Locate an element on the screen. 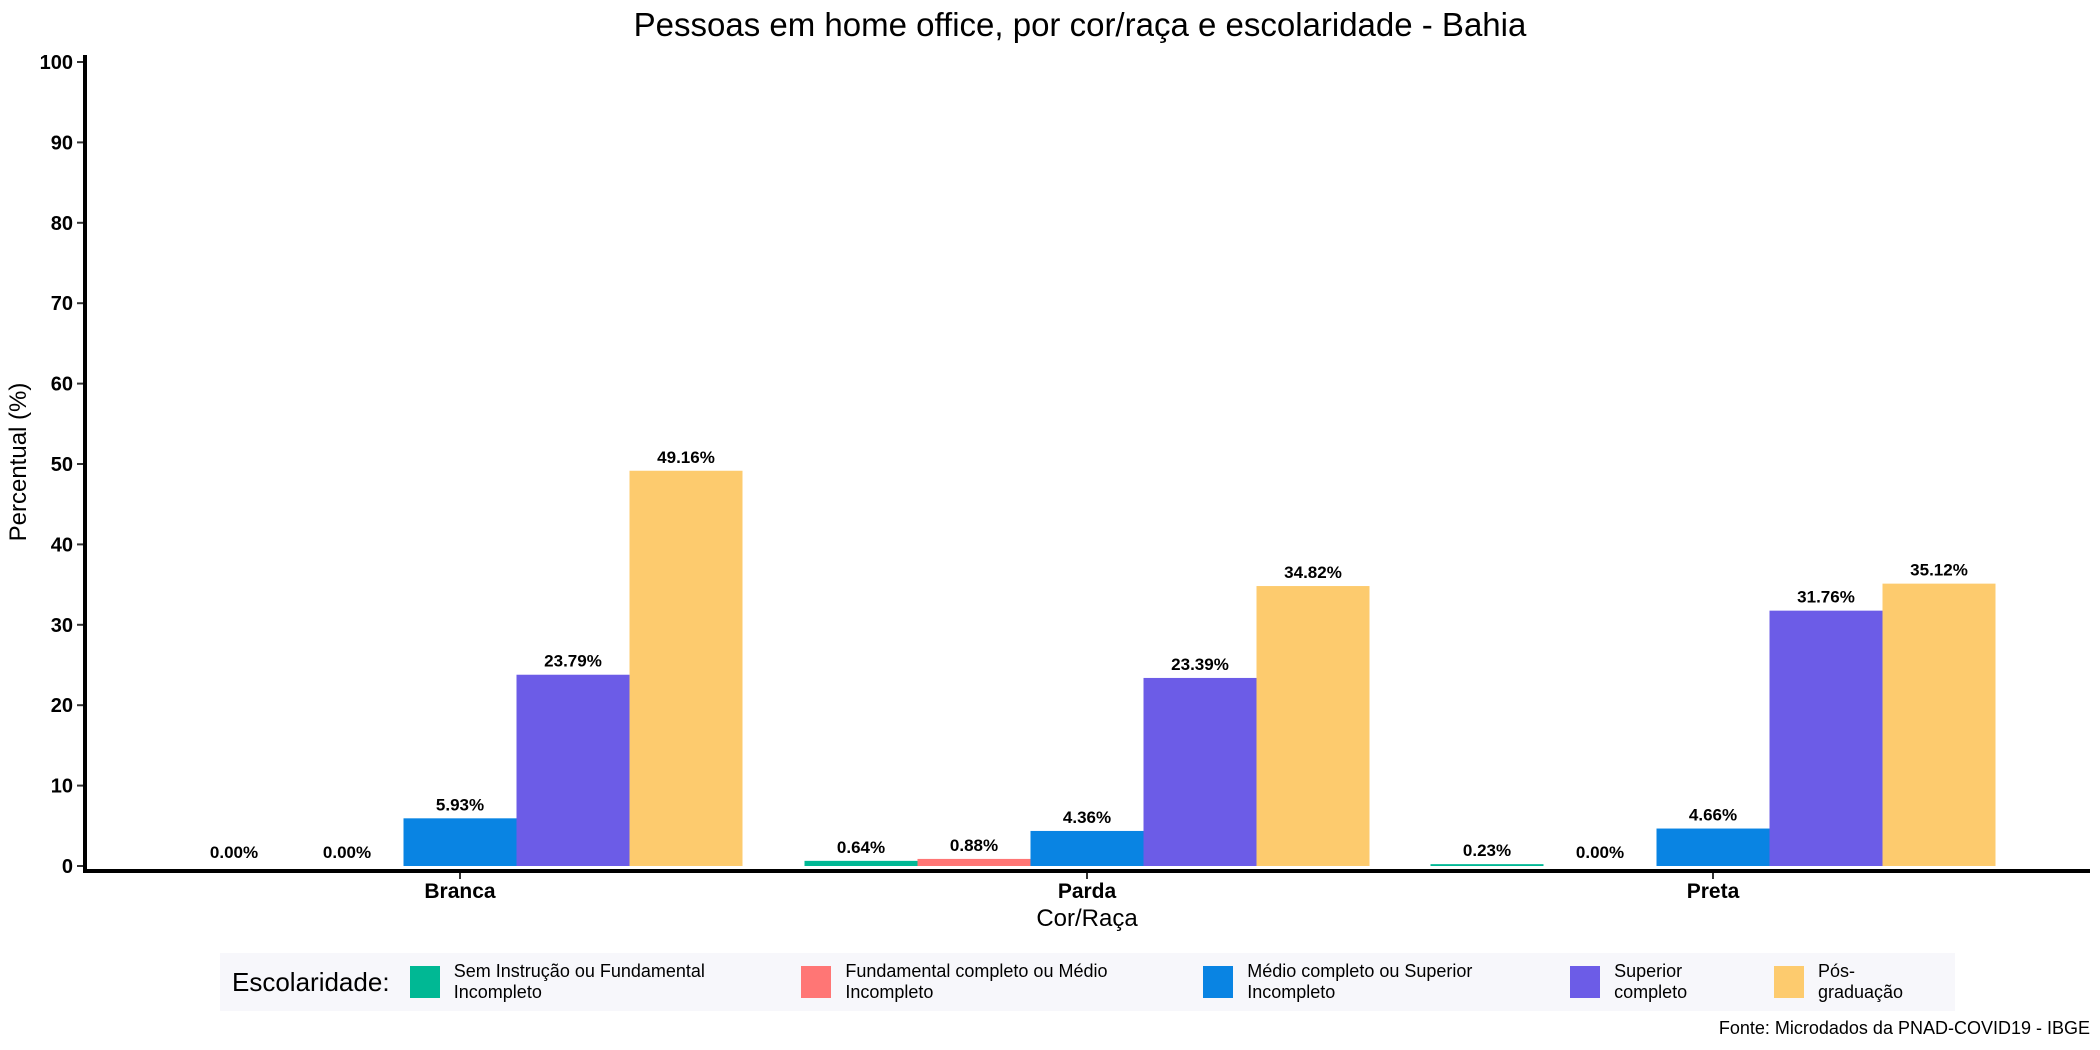 Image resolution: width=2100 pixels, height=1050 pixels. legend-item-fundamental-completo: Fundamental completo ou Médio Incompleto is located at coordinates (991, 982).